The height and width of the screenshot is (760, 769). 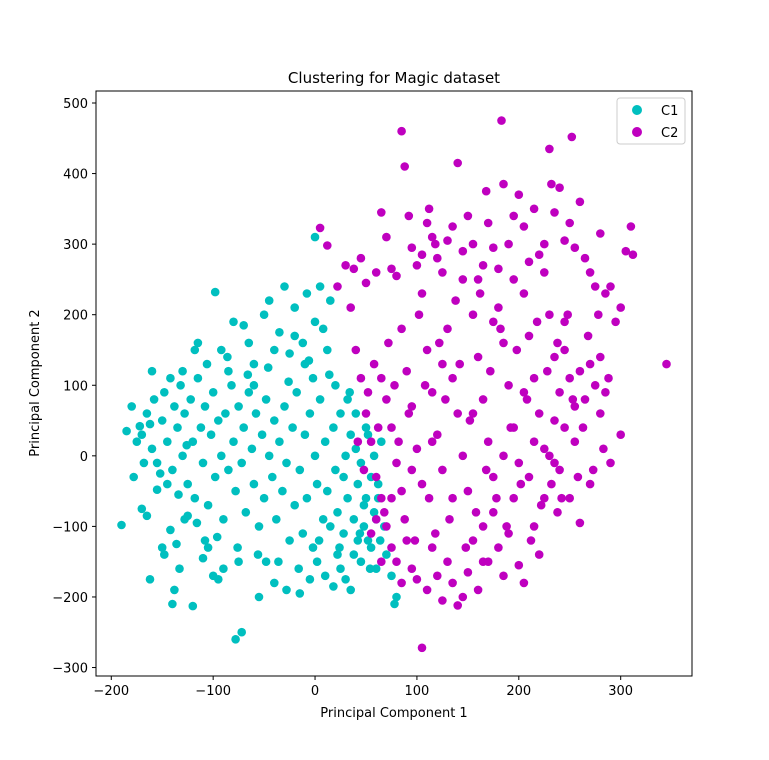 I want to click on x-tick-label: 200, so click(x=518, y=691).